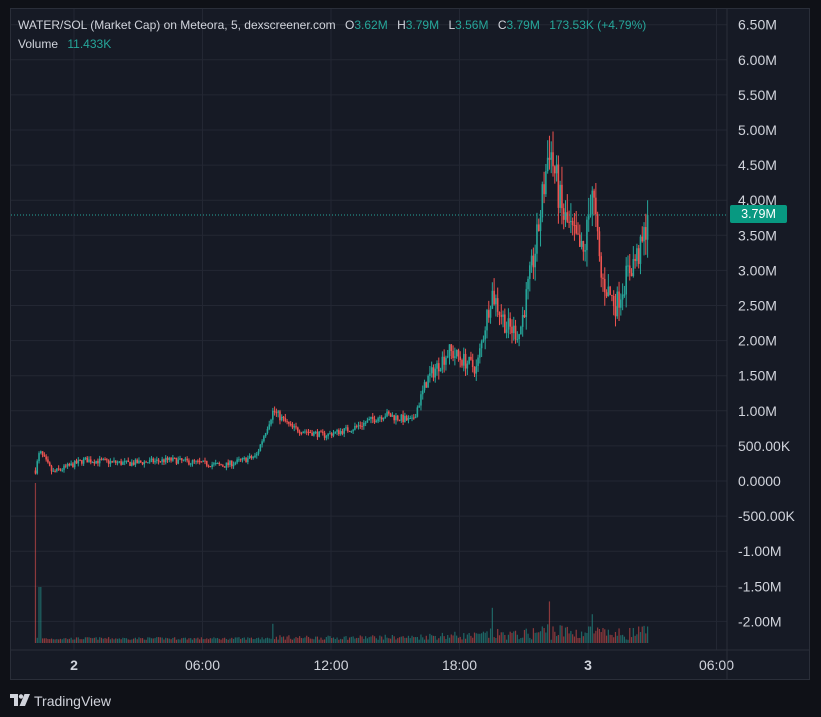  I want to click on y-tick-label: 2.00M, so click(757, 341).